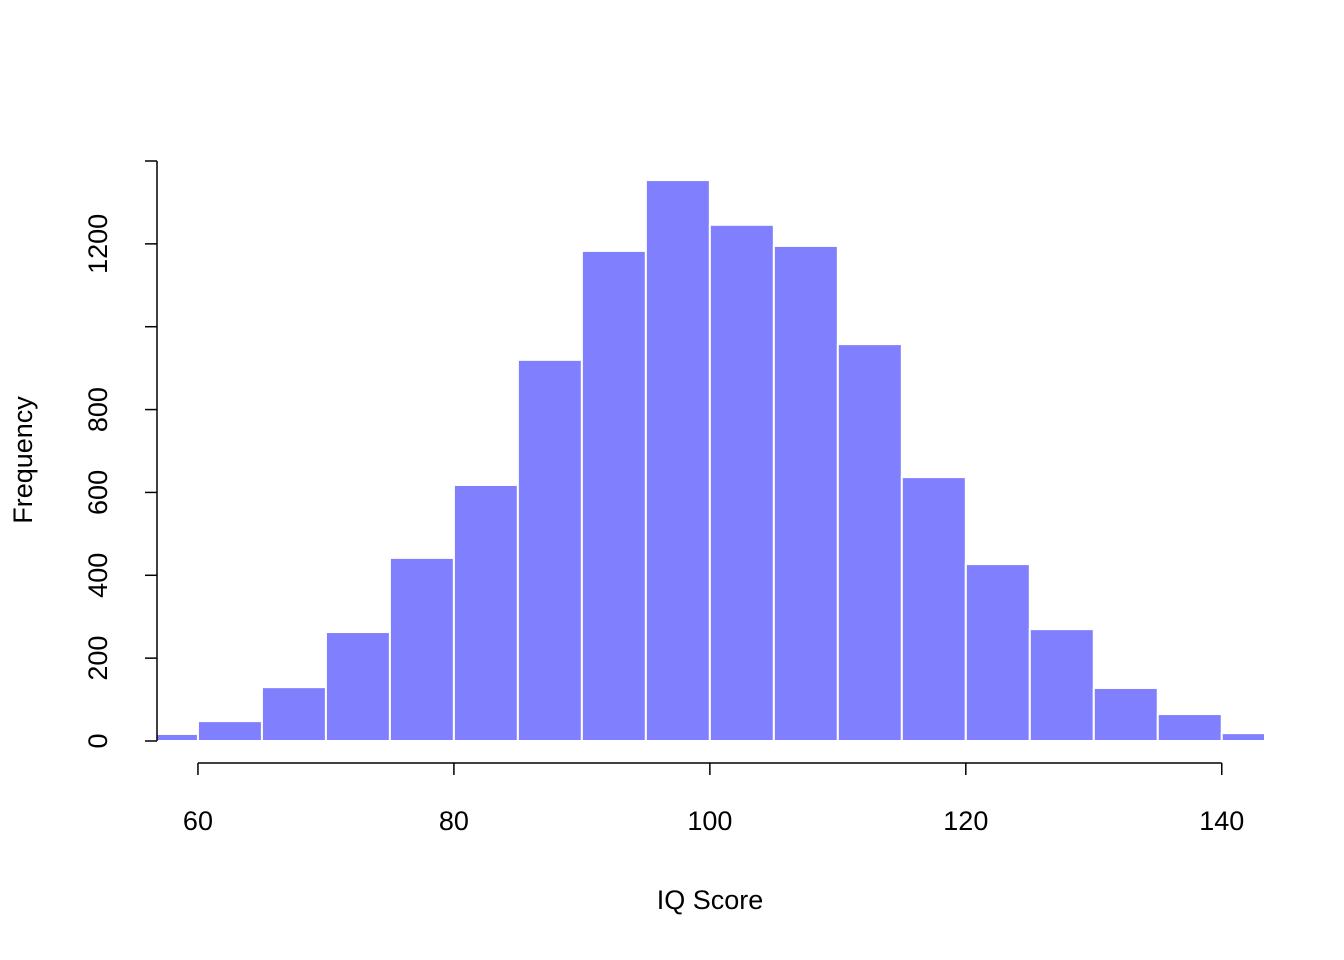 This screenshot has width=1344, height=960. Describe the element at coordinates (198, 821) in the screenshot. I see `x-tick-label: 60` at that location.